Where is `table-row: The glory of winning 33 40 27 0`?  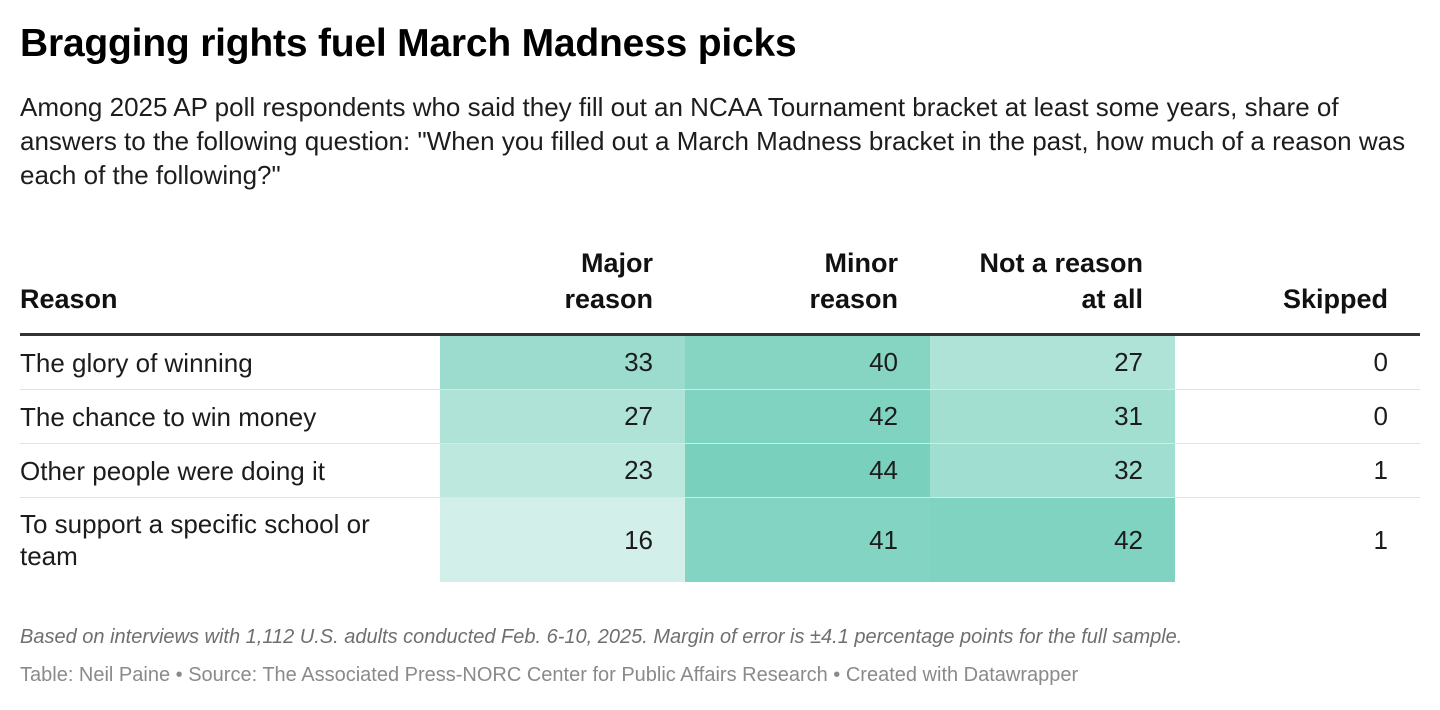 table-row: The glory of winning 33 40 27 0 is located at coordinates (720, 362).